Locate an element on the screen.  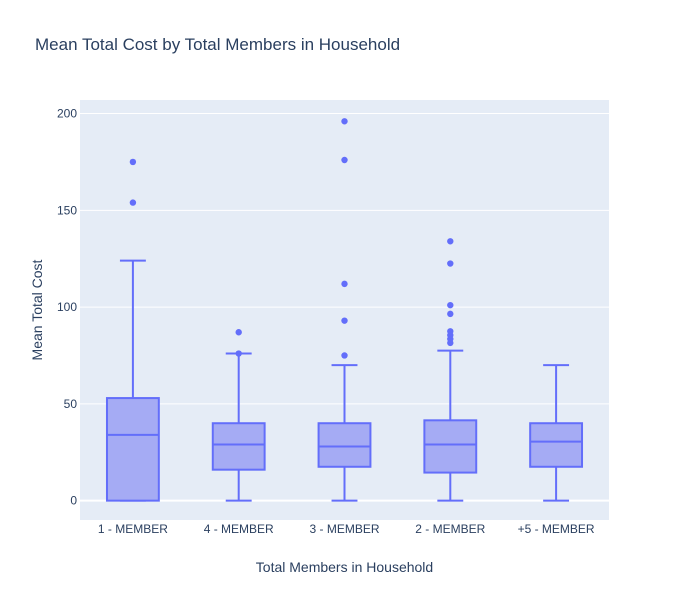
y-axis-ticks: 0 50 100 150 200 is located at coordinates (67, 307).